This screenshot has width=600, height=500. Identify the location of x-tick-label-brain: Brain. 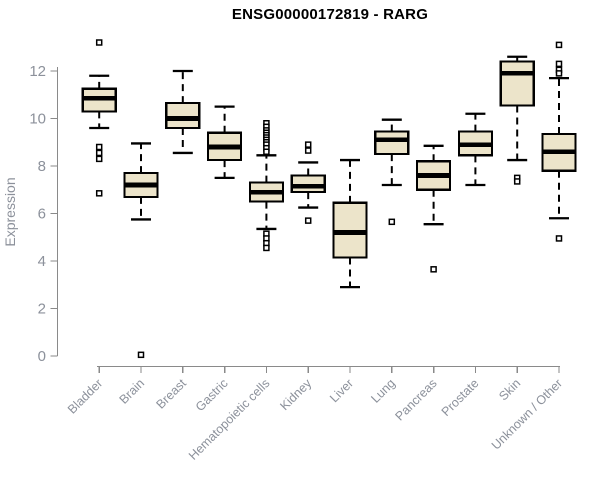
(132, 391).